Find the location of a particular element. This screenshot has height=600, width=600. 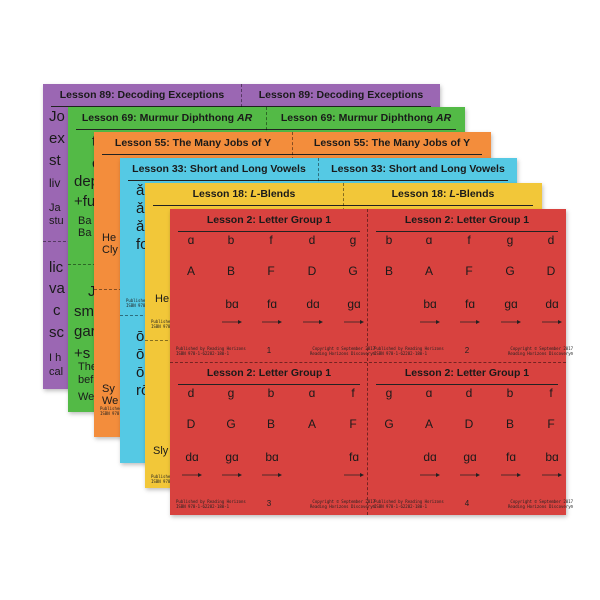

title-italic: AR is located at coordinates (444, 118).